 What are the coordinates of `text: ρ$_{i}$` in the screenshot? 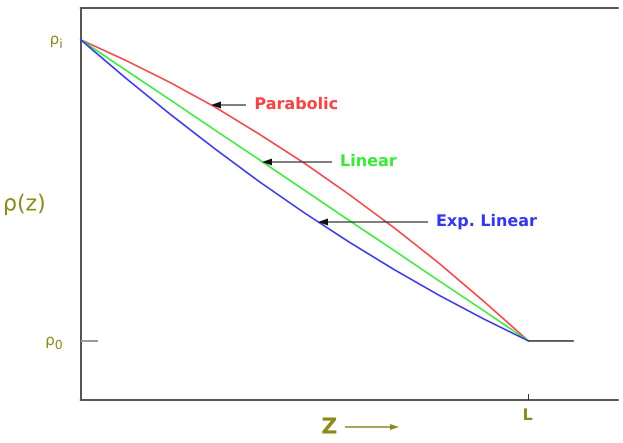 It's located at (56, 41).